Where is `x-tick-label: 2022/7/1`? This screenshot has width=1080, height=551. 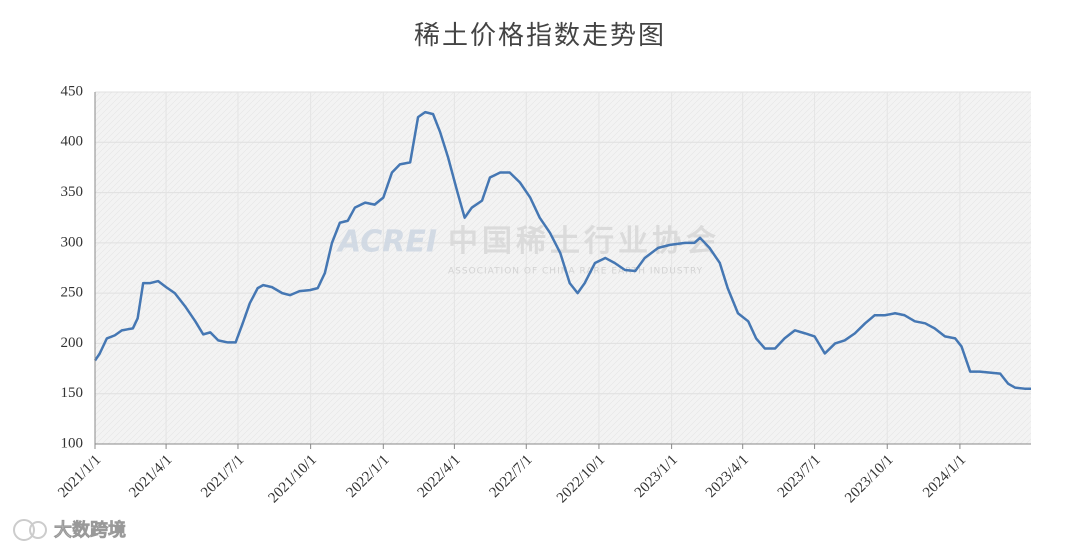
x-tick-label: 2022/7/1 is located at coordinates (510, 476).